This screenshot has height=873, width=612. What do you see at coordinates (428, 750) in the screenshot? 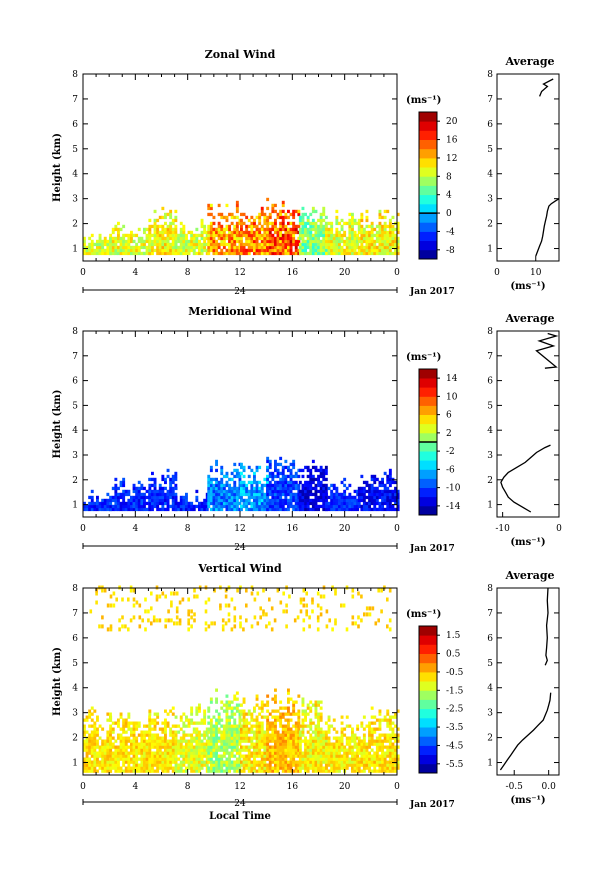
I see `colorbar-swatch` at bounding box center [428, 750].